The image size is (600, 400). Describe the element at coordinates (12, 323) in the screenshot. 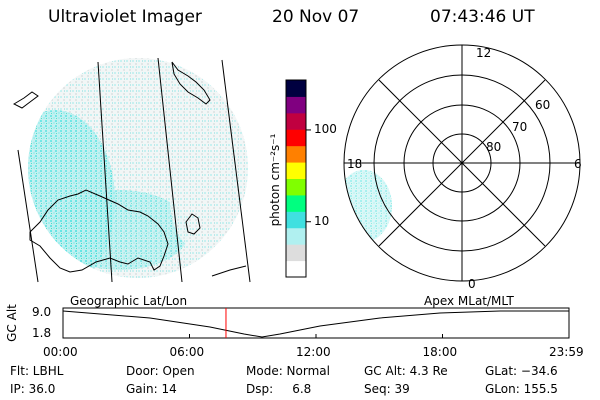

I see `timeline-axis-title: GC Alt` at that location.